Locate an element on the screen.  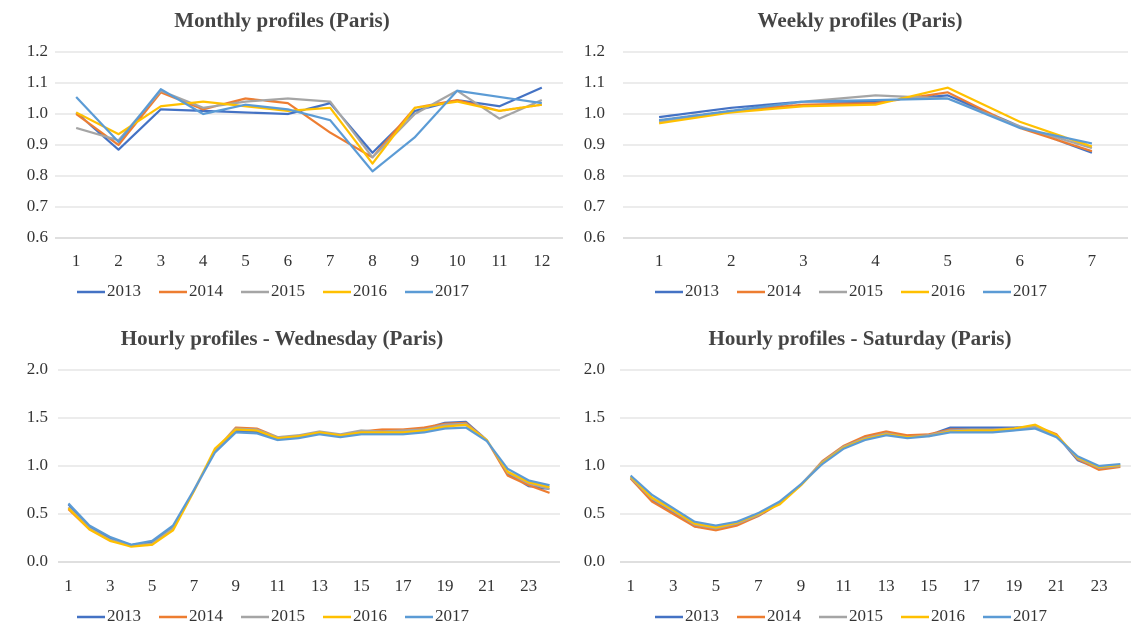
x-tick-label: 8 is located at coordinates (372, 260).